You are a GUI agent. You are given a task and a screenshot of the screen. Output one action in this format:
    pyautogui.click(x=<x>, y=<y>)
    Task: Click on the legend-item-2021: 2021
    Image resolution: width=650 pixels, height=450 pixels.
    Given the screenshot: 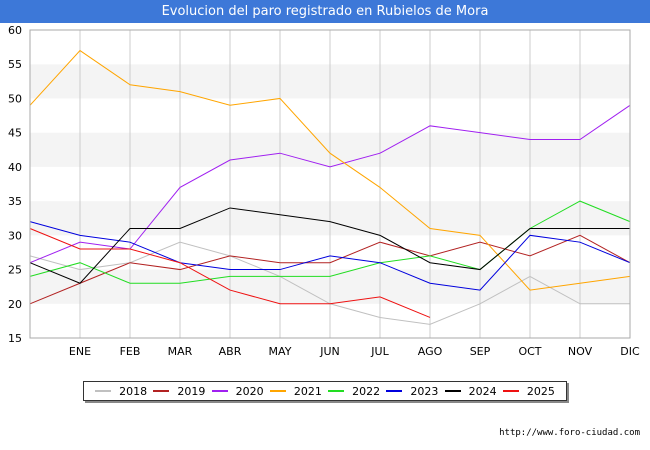 What is the action you would take?
    pyautogui.click(x=295, y=391)
    